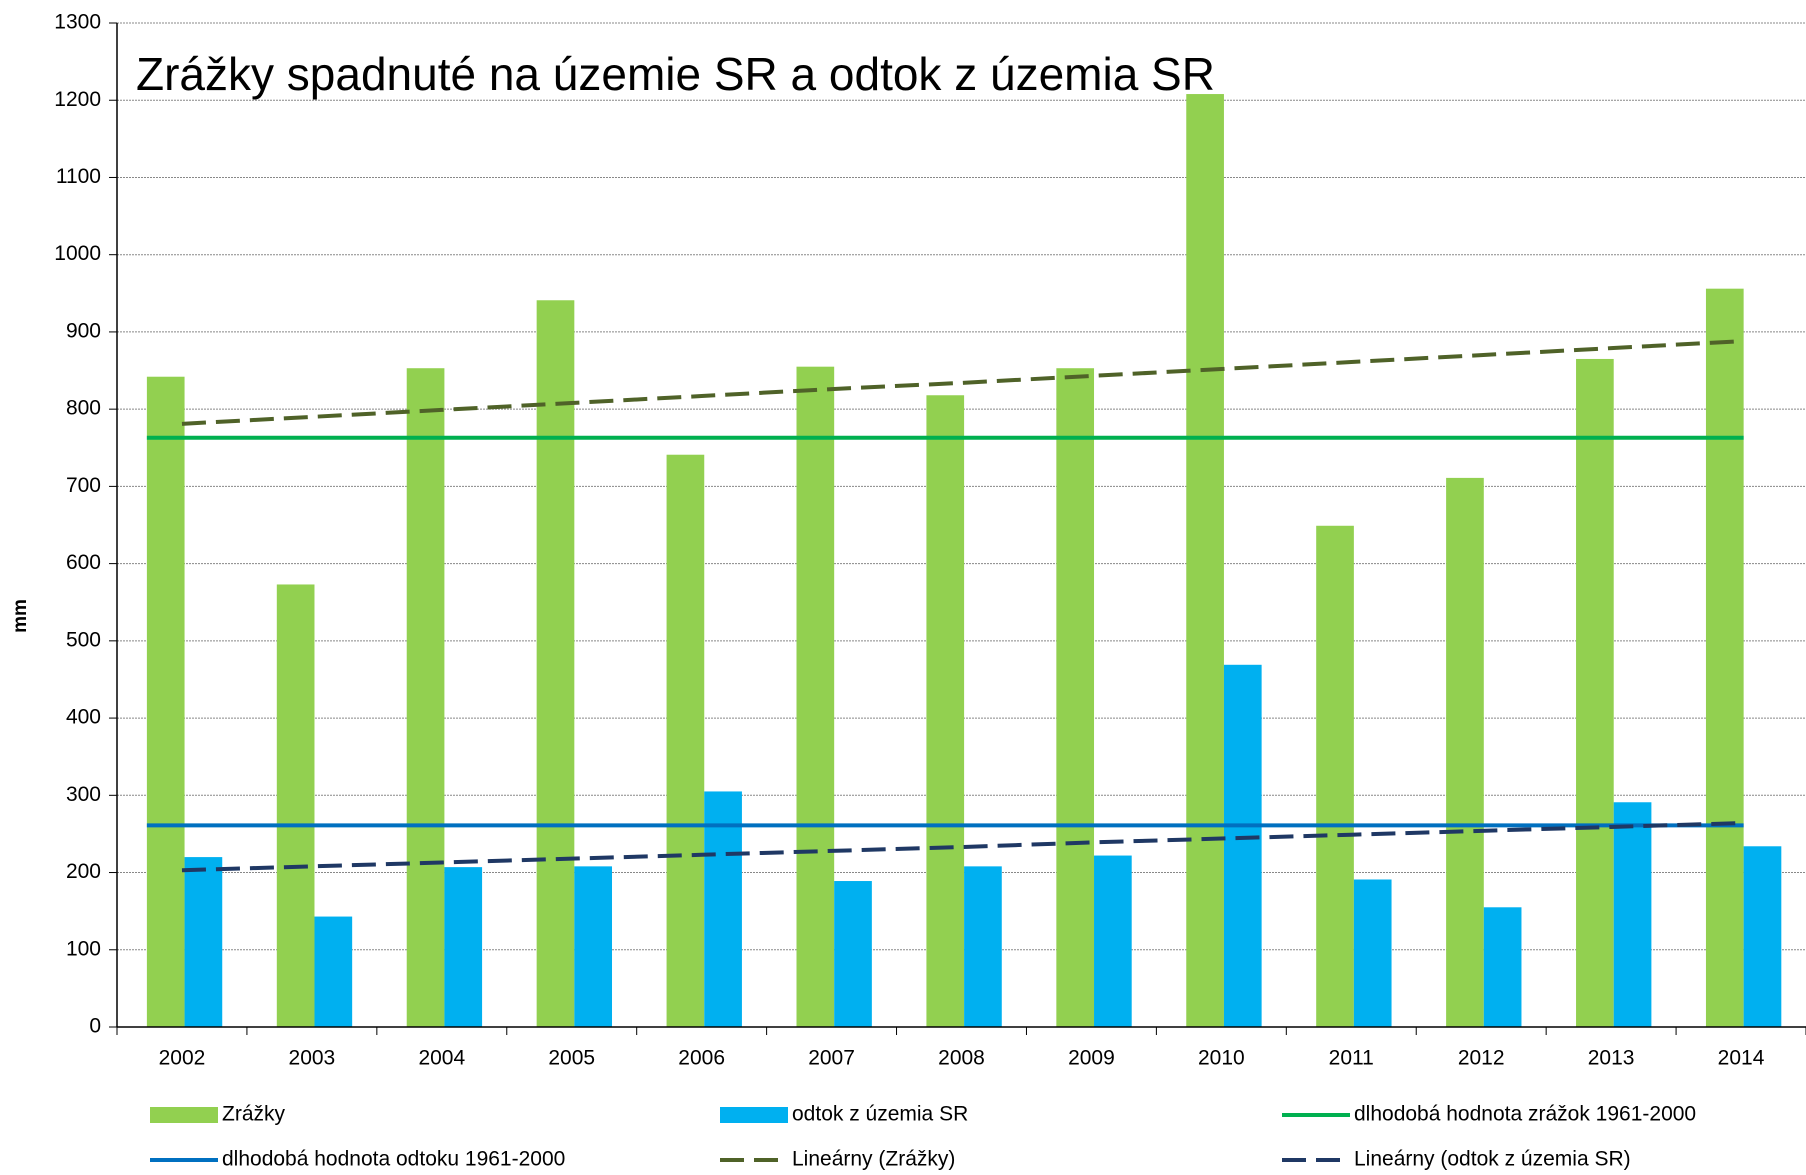 The image size is (1806, 1175). Describe the element at coordinates (880, 1114) in the screenshot. I see `legend-label: odtok z územia SR` at that location.